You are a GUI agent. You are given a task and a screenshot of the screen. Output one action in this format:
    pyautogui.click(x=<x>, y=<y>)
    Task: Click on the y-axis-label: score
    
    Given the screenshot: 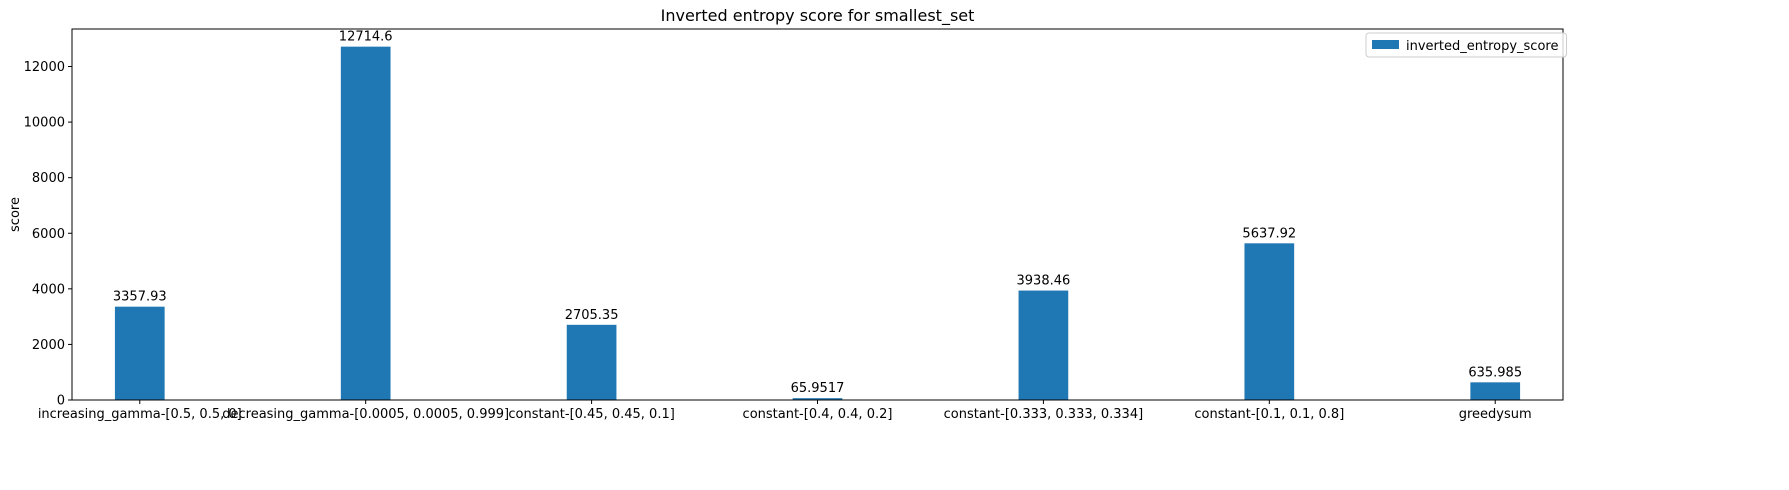 What is the action you would take?
    pyautogui.click(x=15, y=214)
    